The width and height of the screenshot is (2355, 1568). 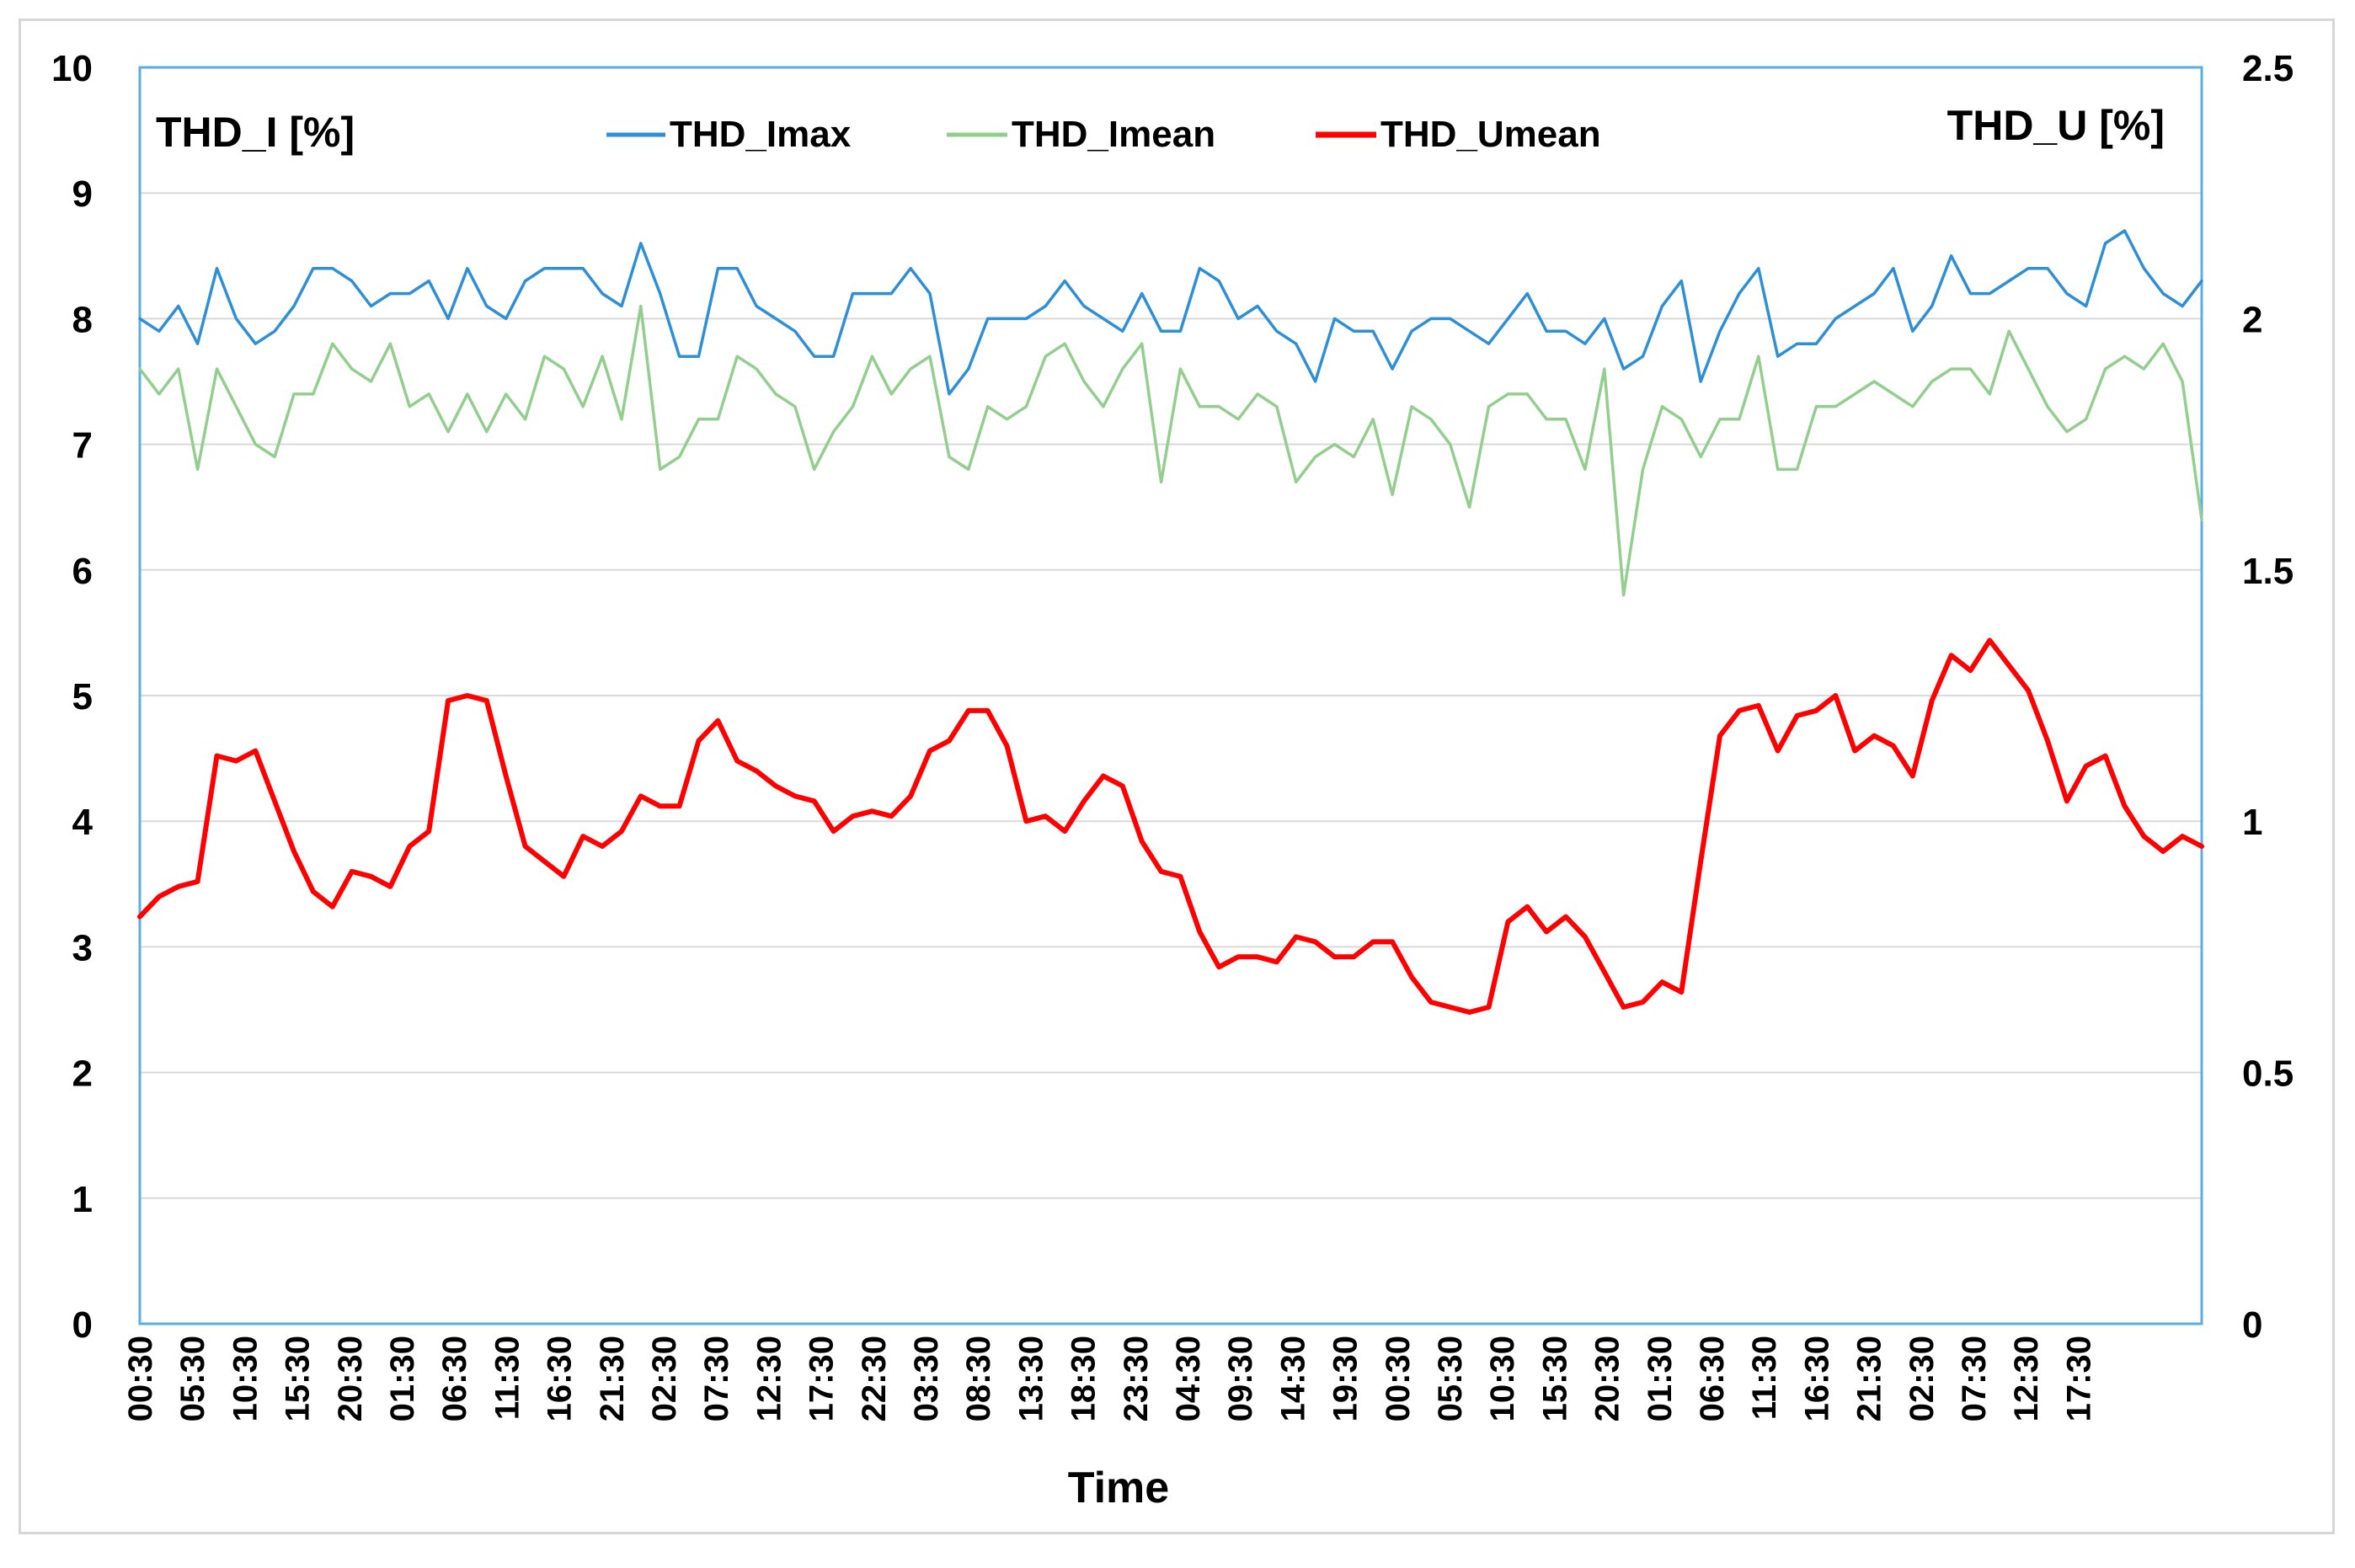 I want to click on left-tick-label: 10, so click(x=72, y=68).